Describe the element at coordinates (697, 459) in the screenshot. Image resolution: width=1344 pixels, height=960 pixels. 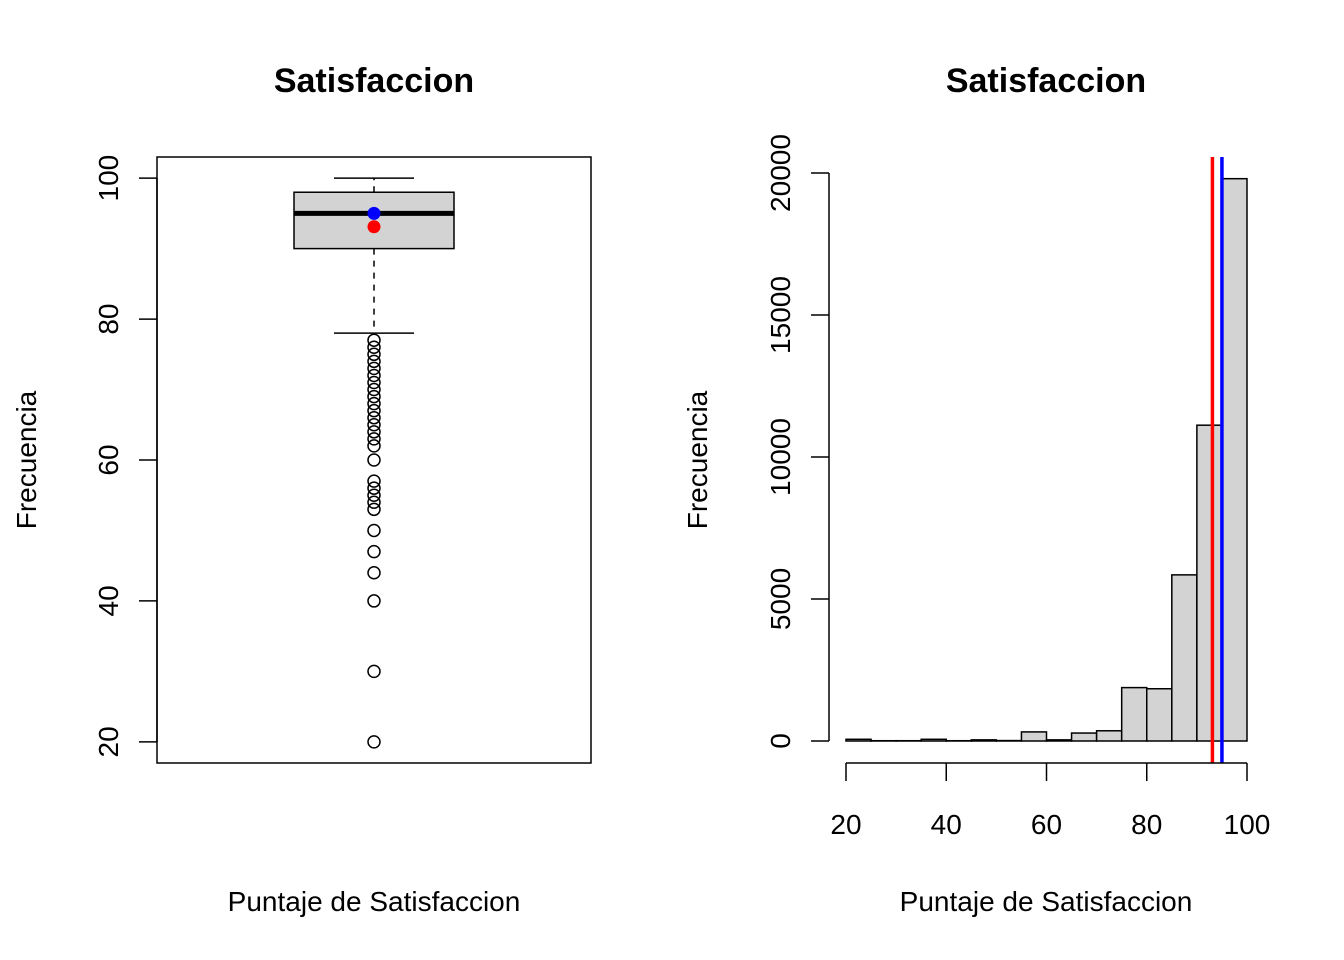
I see `histogram-y-axis-label: Frecuencia` at that location.